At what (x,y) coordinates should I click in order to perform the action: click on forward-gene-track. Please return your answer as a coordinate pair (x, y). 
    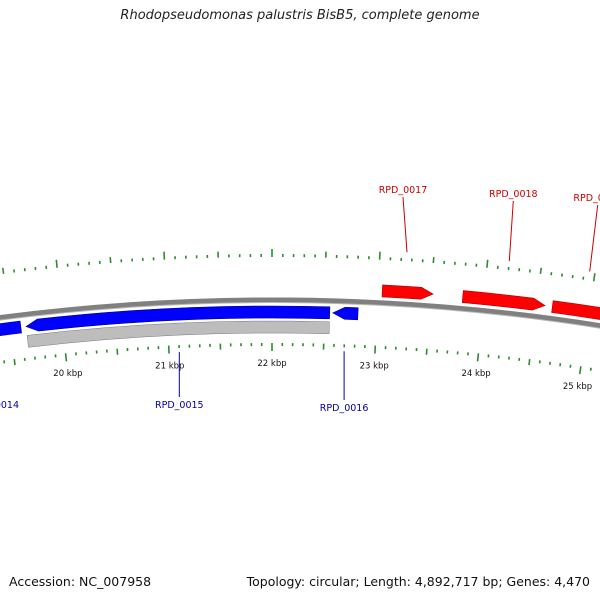
    Looking at the image, I should click on (490, 302).